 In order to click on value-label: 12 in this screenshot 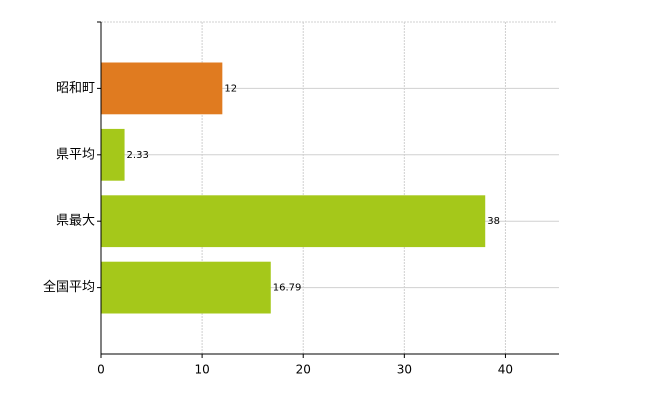, I will do `click(230, 88)`.